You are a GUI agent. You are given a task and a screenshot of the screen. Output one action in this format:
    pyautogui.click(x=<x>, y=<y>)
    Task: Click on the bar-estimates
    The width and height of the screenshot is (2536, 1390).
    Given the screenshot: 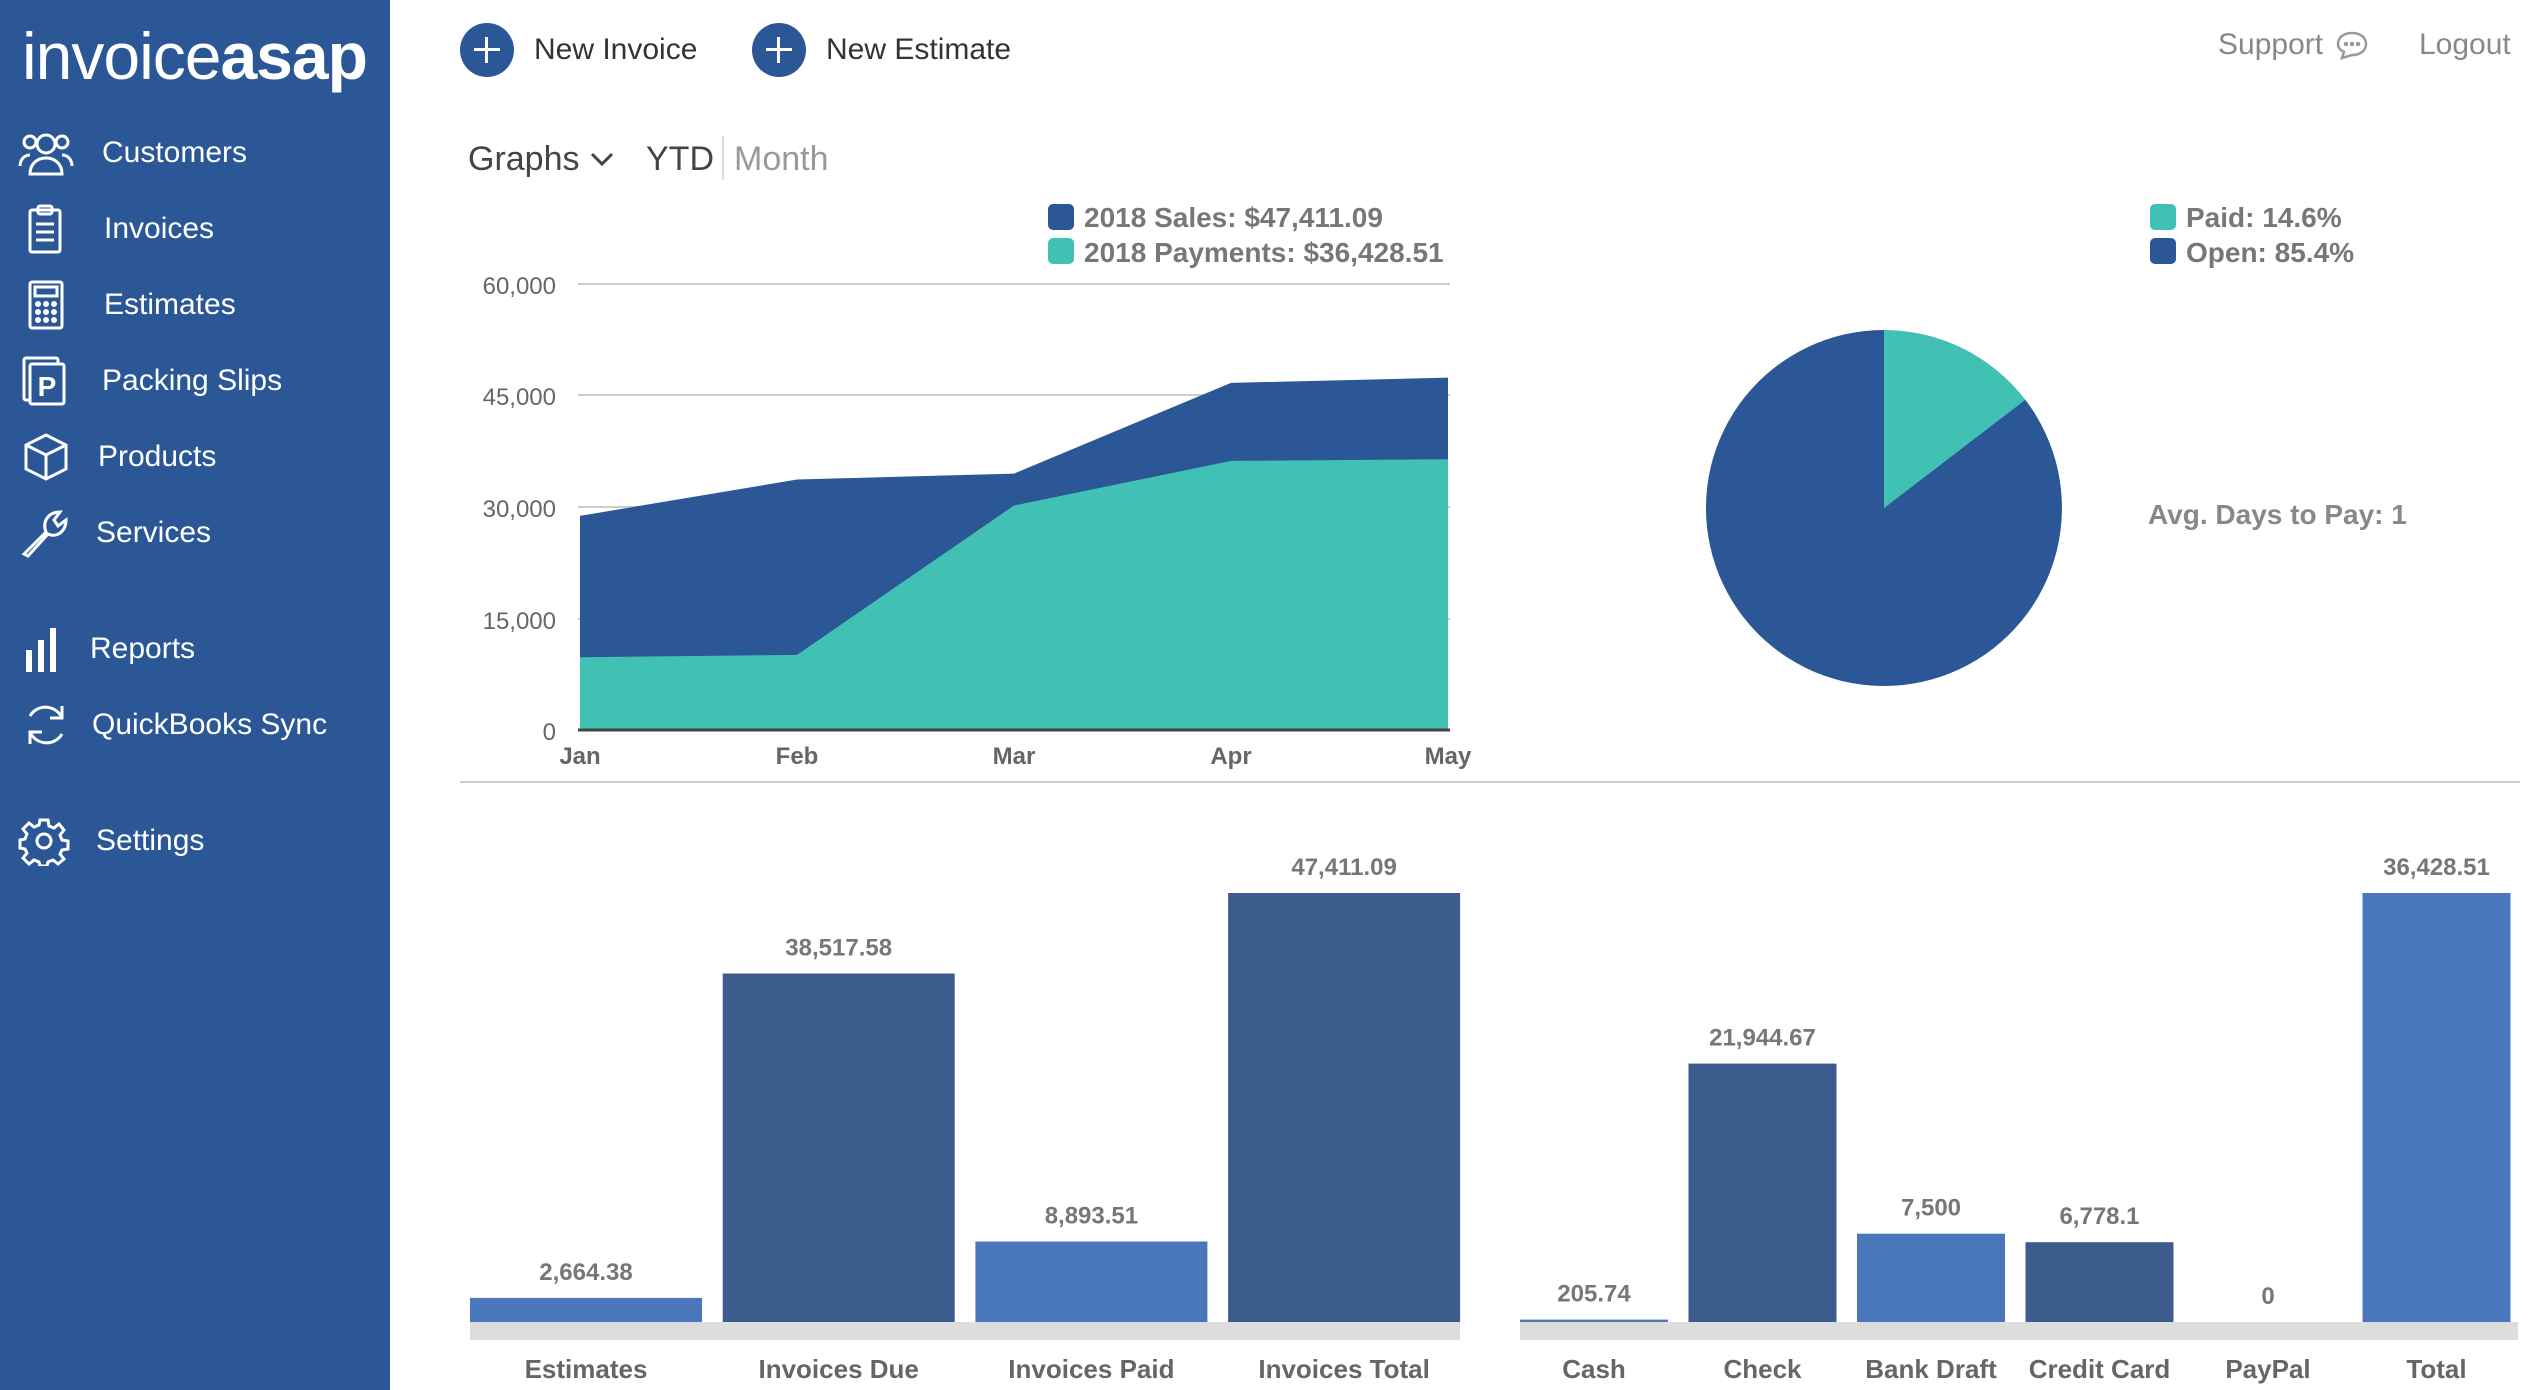 What is the action you would take?
    pyautogui.click(x=586, y=1309)
    